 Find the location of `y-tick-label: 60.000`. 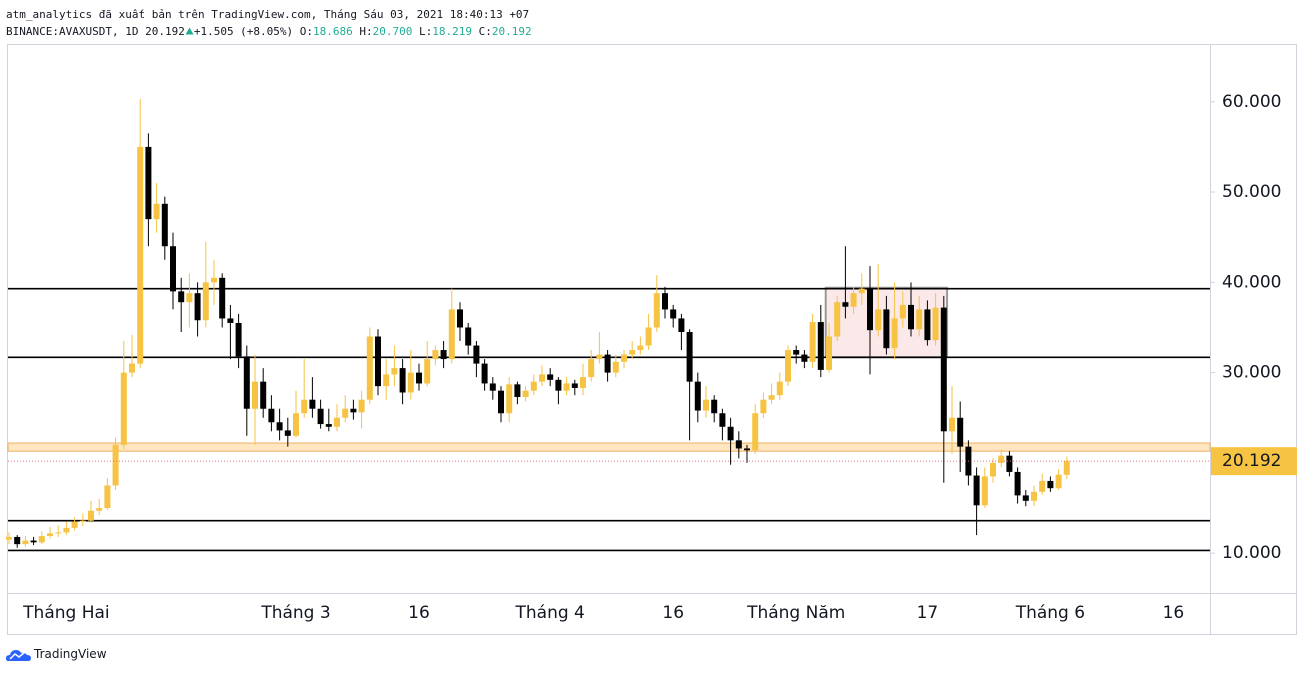

y-tick-label: 60.000 is located at coordinates (1251, 102).